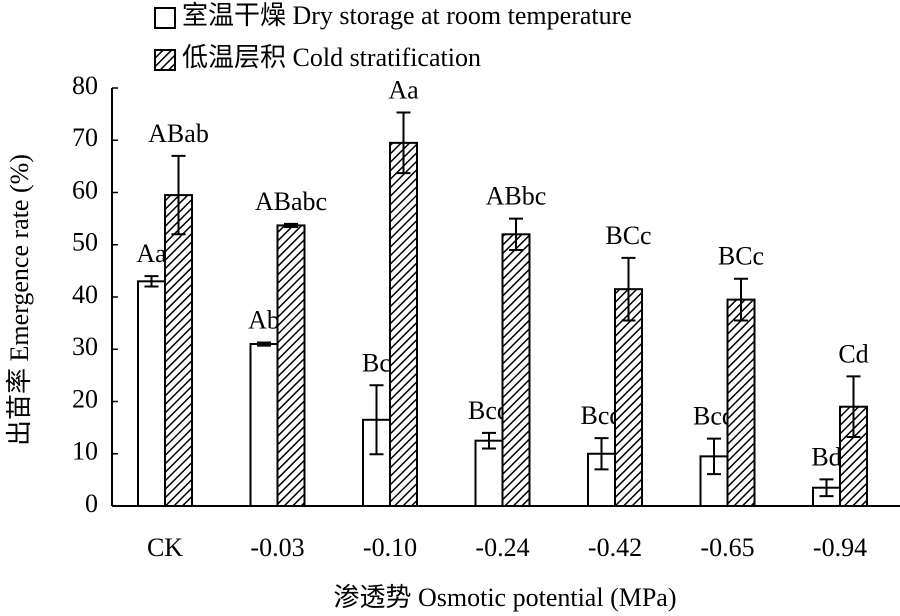  What do you see at coordinates (85, 137) in the screenshot?
I see `y-tick-label: 70` at bounding box center [85, 137].